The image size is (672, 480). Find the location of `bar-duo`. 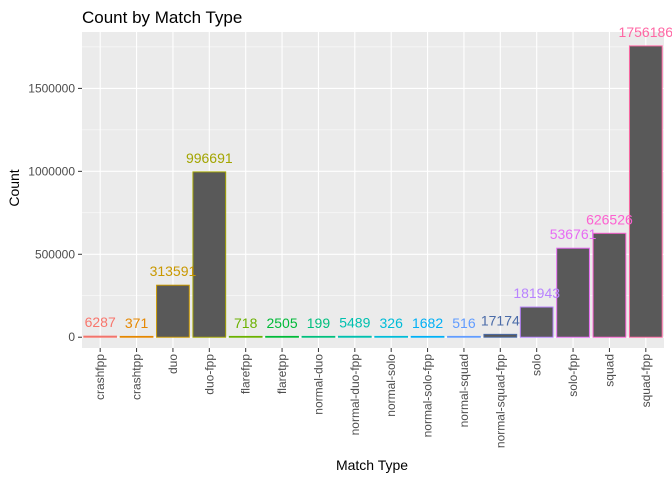

bar-duo is located at coordinates (173, 311).